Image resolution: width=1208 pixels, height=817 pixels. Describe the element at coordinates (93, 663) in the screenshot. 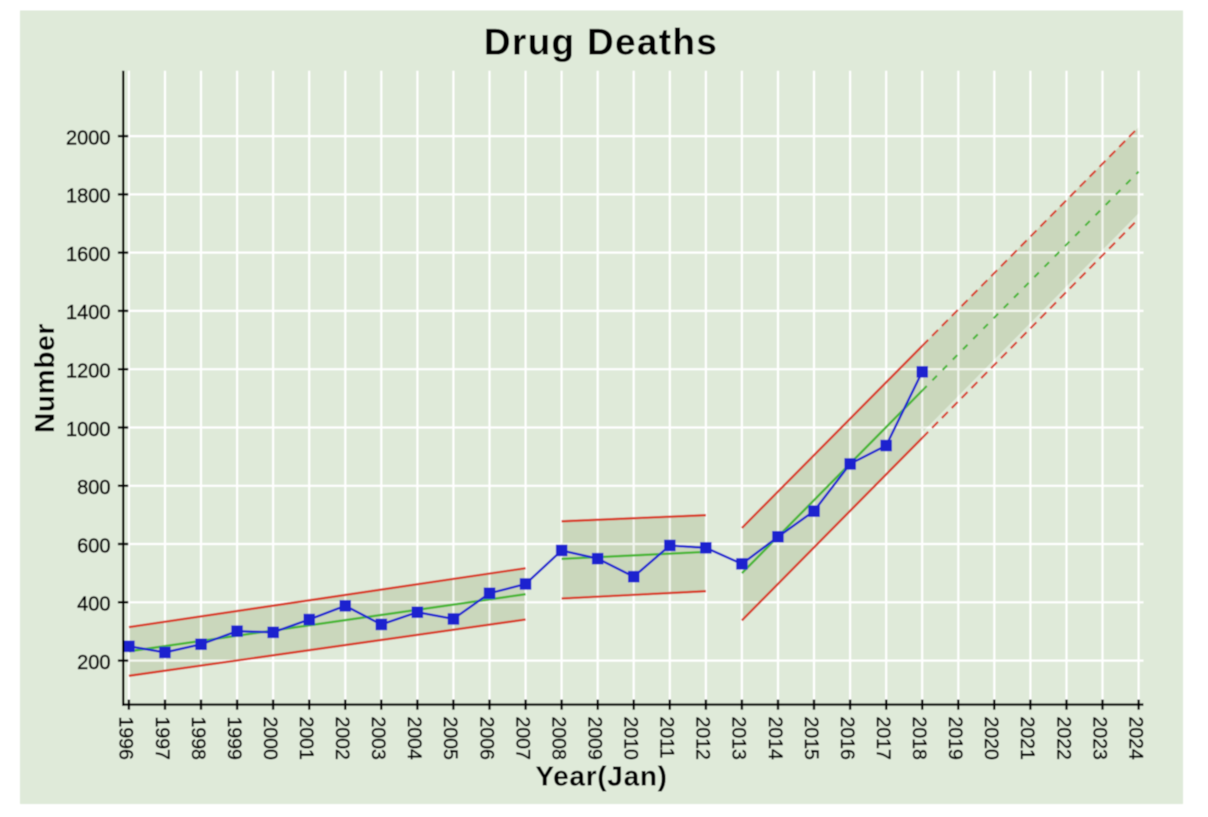

I see `svg-text: 200` at that location.